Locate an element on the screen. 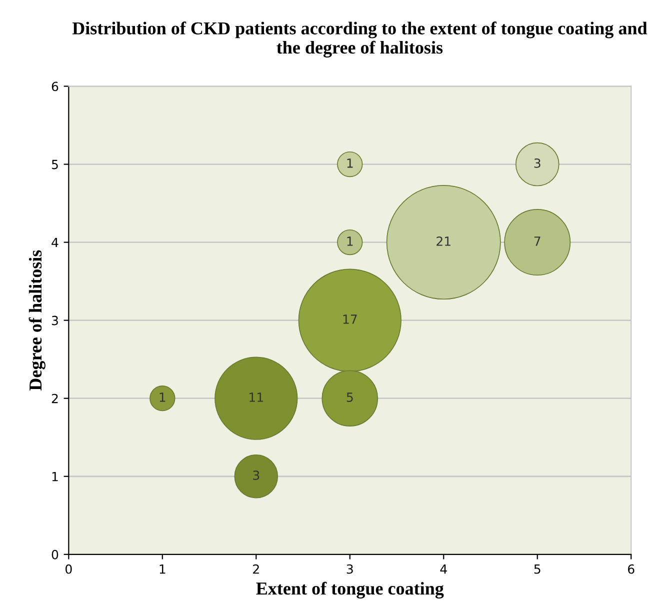 This screenshot has height=616, width=654. data-label: 5 is located at coordinates (349, 397).